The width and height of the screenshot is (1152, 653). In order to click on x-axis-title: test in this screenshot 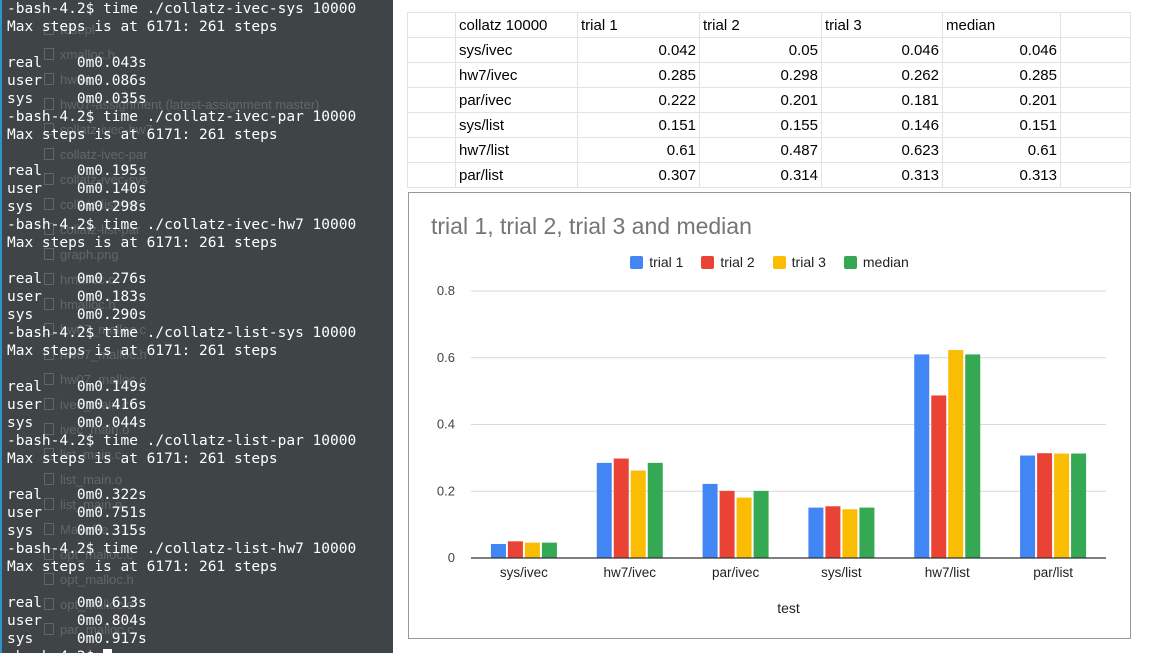, I will do `click(788, 608)`.